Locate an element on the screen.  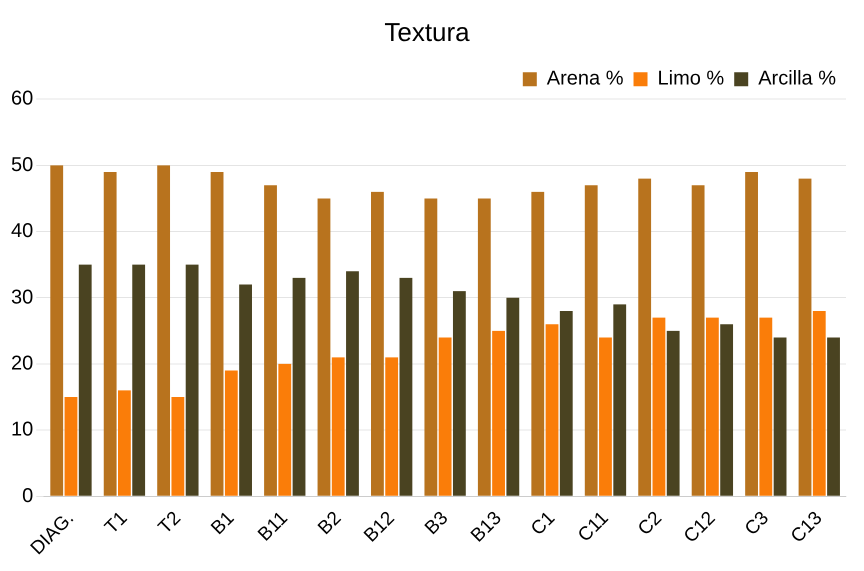
x-tick-label: C13 is located at coordinates (807, 528).